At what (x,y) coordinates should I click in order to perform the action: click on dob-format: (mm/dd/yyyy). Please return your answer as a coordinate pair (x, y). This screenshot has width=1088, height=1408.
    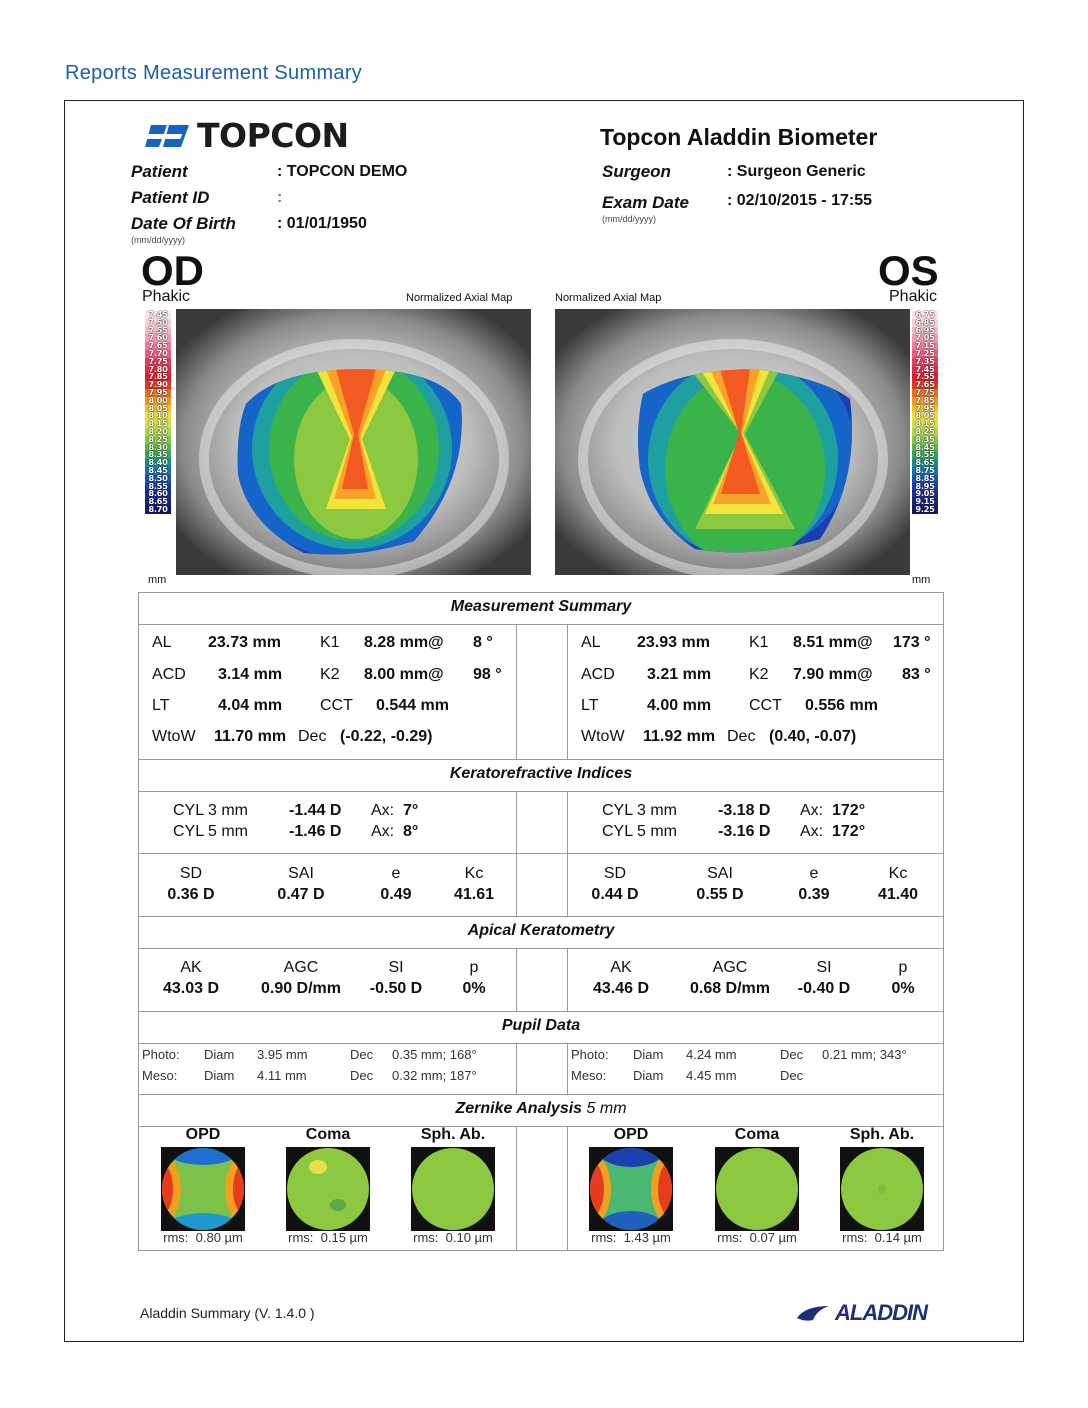
    Looking at the image, I should click on (158, 240).